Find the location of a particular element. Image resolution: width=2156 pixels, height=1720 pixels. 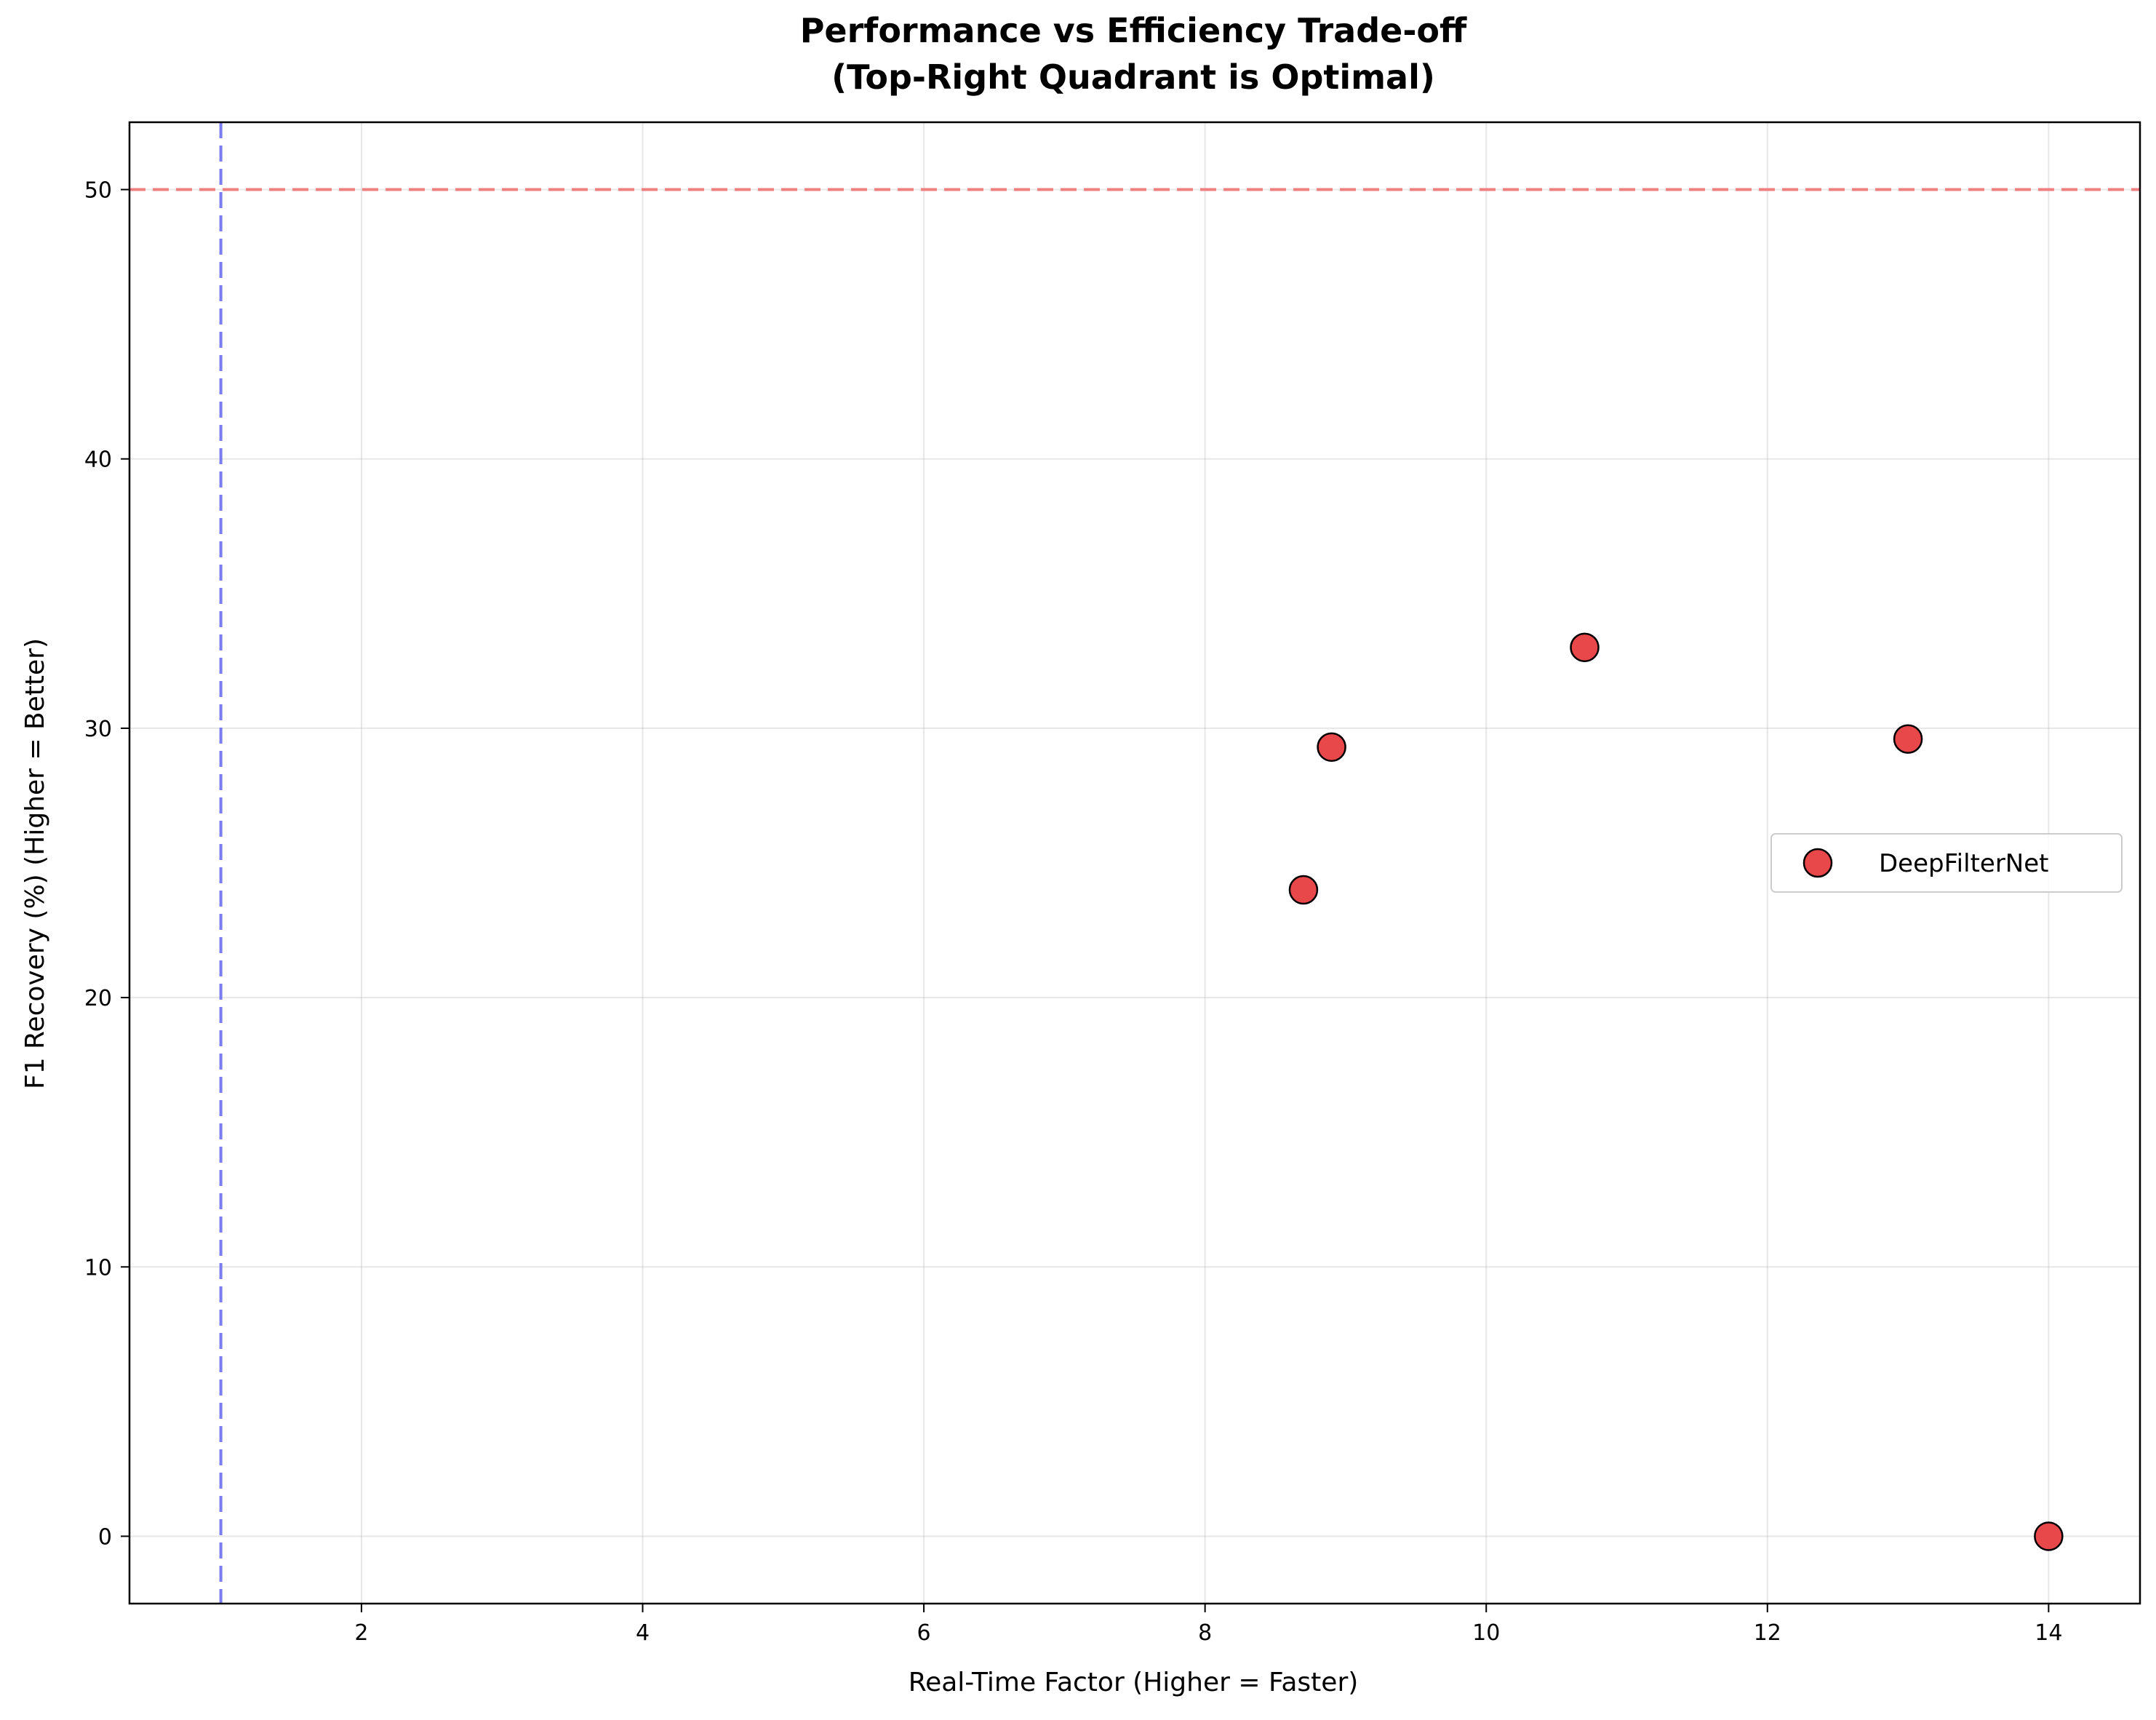

legend-marker-deepfilternet is located at coordinates (1818, 863).